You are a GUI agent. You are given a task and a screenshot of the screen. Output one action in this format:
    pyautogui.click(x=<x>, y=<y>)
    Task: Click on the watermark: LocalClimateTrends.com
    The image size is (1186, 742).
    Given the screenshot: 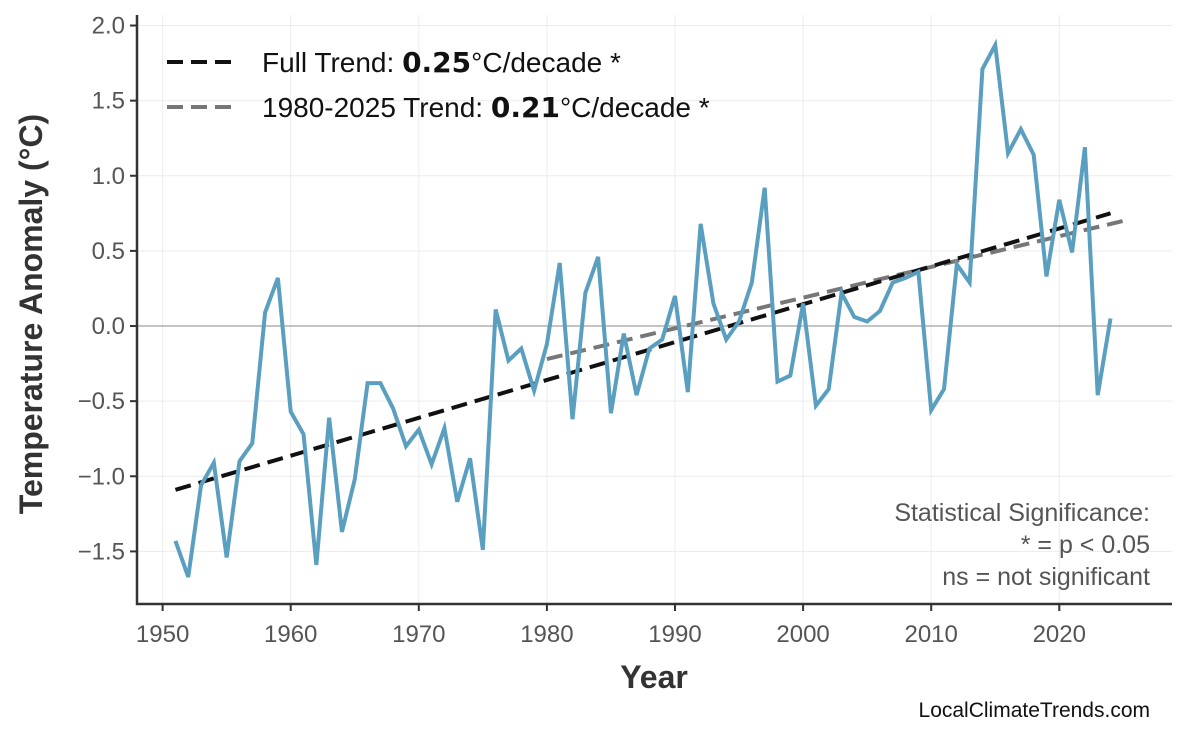 What is the action you would take?
    pyautogui.click(x=1034, y=710)
    